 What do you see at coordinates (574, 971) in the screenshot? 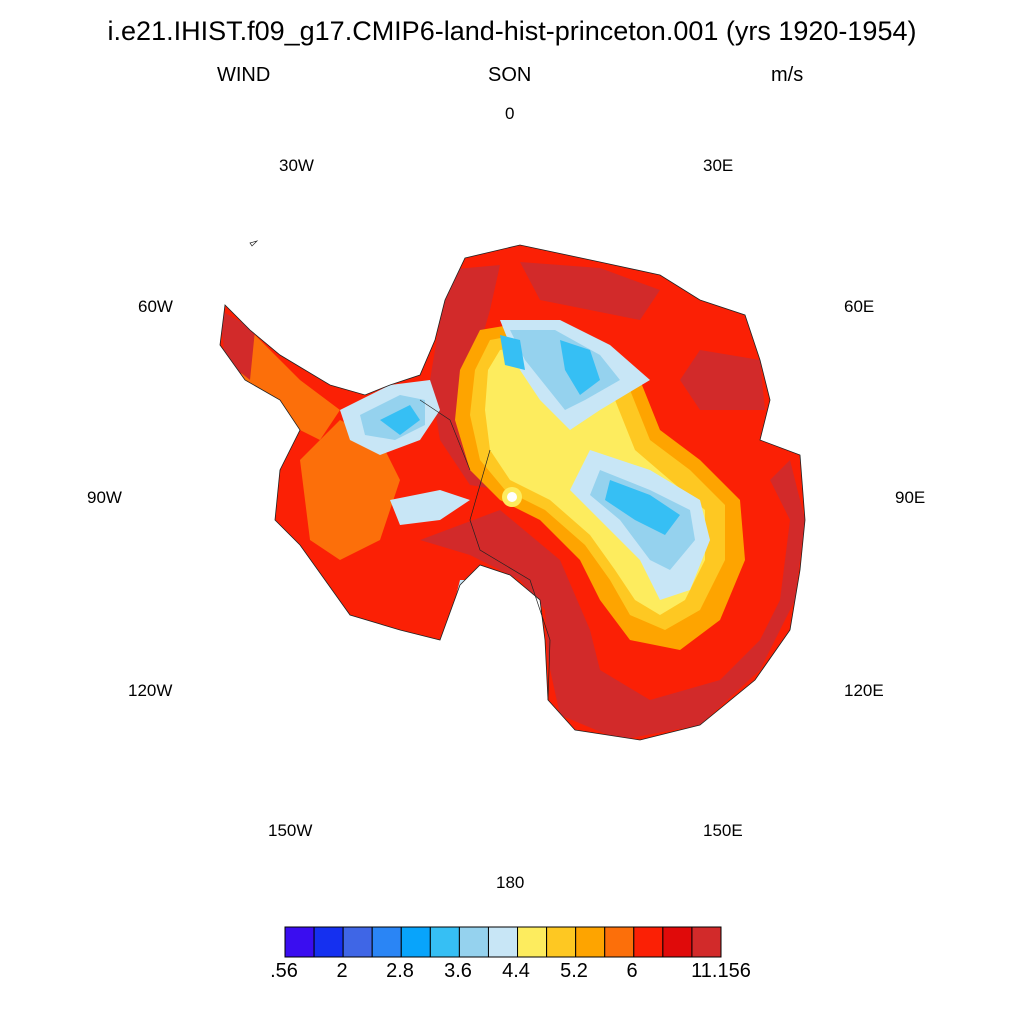
I see `colorbar-tick: 5.2` at bounding box center [574, 971].